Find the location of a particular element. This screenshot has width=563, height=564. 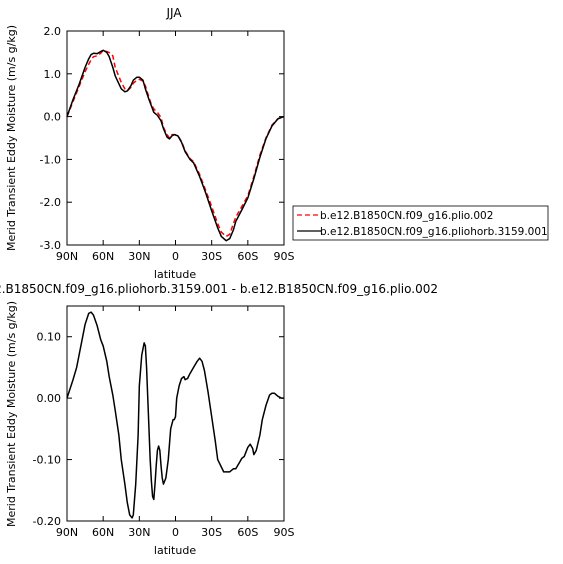

y-tick-label: 2.0 is located at coordinates (53, 31).